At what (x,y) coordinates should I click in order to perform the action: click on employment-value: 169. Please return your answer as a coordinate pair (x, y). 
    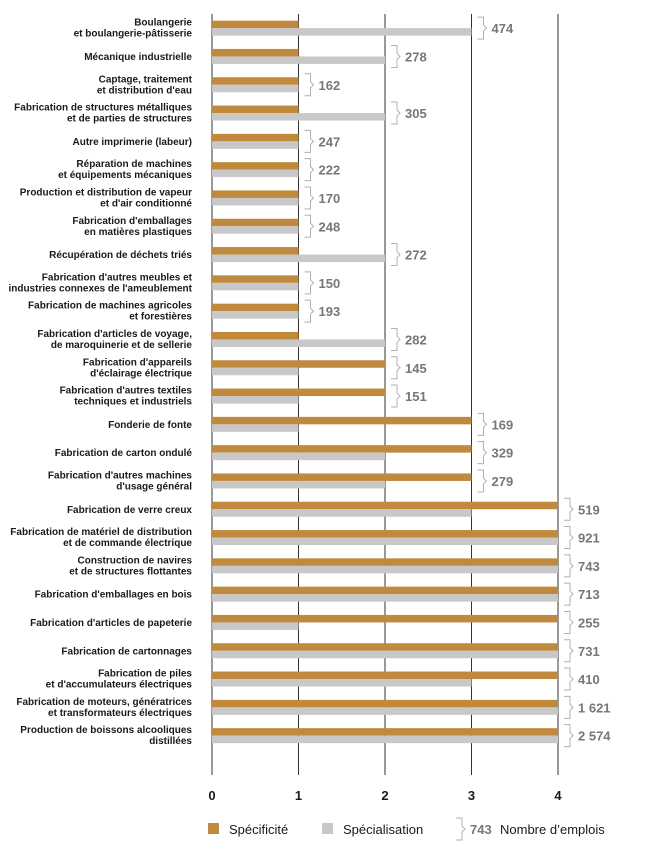
    Looking at the image, I should click on (503, 424).